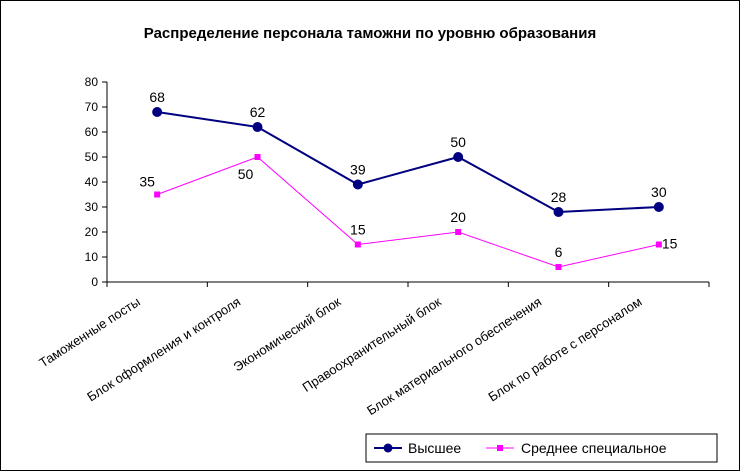 The image size is (740, 471). I want to click on legend-box, so click(541, 448).